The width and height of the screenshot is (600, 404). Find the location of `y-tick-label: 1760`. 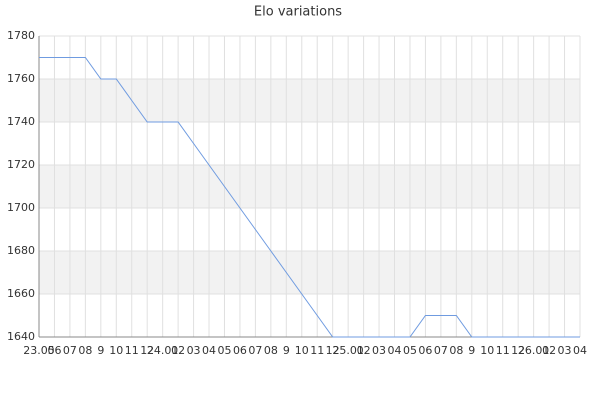

y-tick-label: 1760 is located at coordinates (21, 78).